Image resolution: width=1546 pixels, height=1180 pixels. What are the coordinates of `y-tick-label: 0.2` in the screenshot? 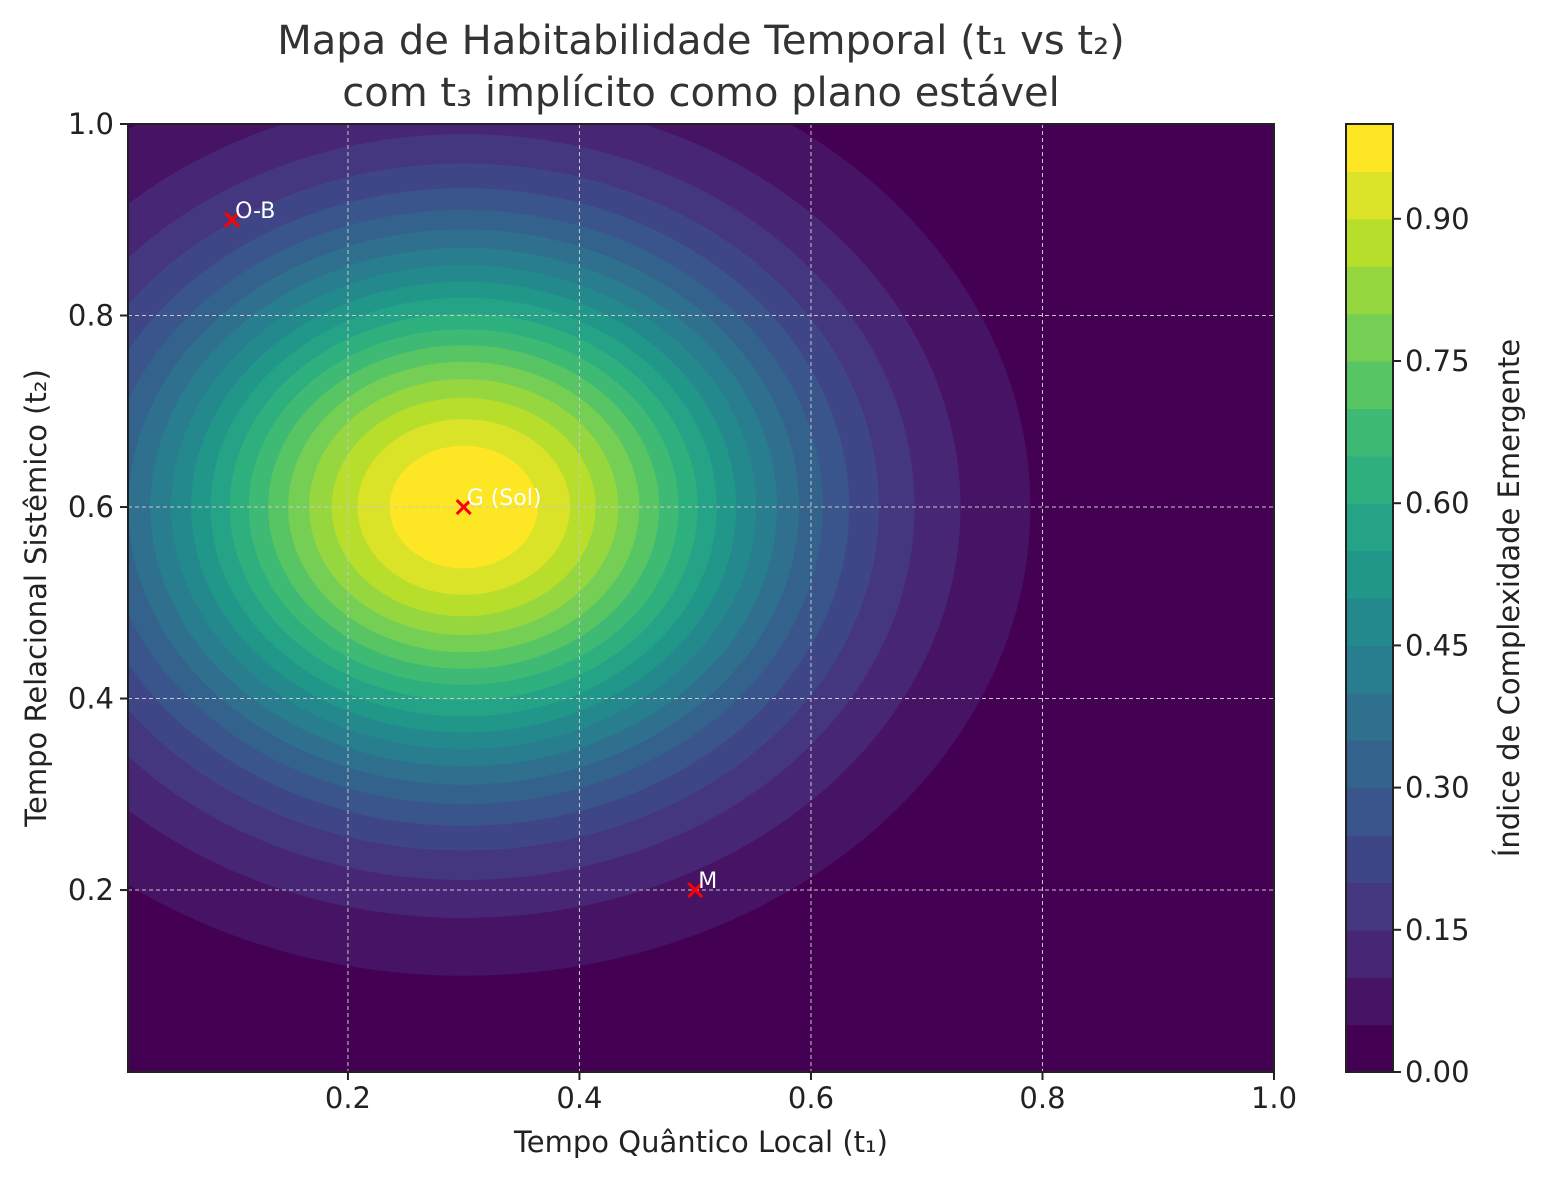 It's located at (91, 890).